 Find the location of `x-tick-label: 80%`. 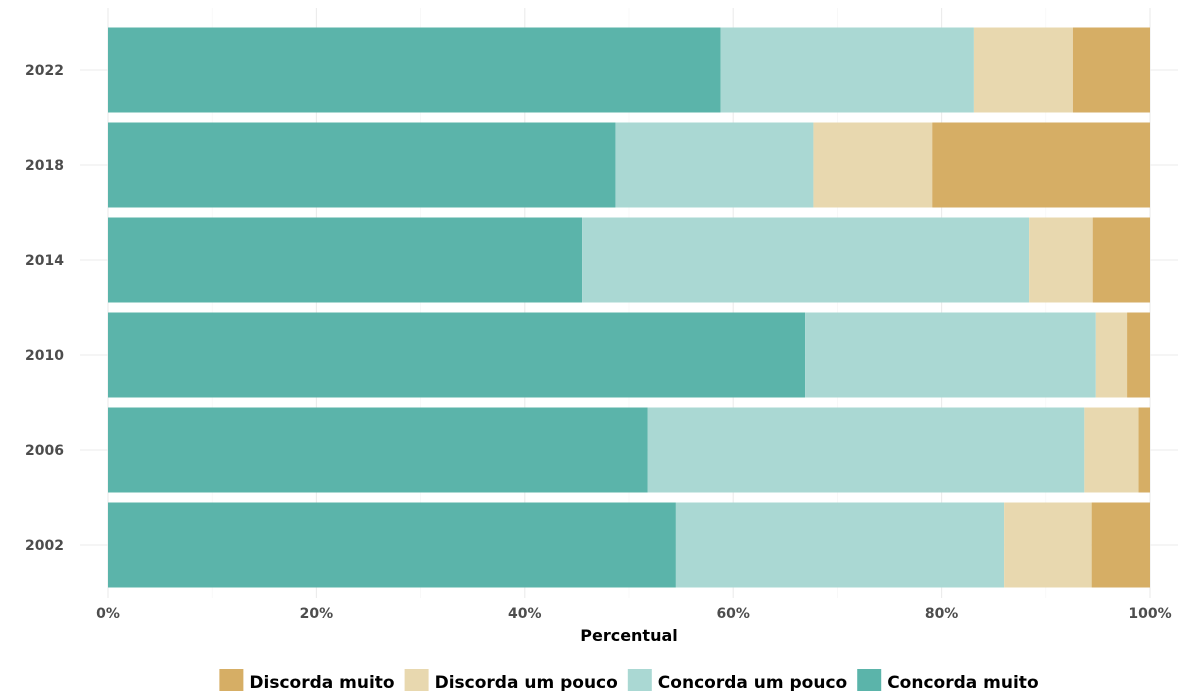

x-tick-label: 80% is located at coordinates (942, 614).